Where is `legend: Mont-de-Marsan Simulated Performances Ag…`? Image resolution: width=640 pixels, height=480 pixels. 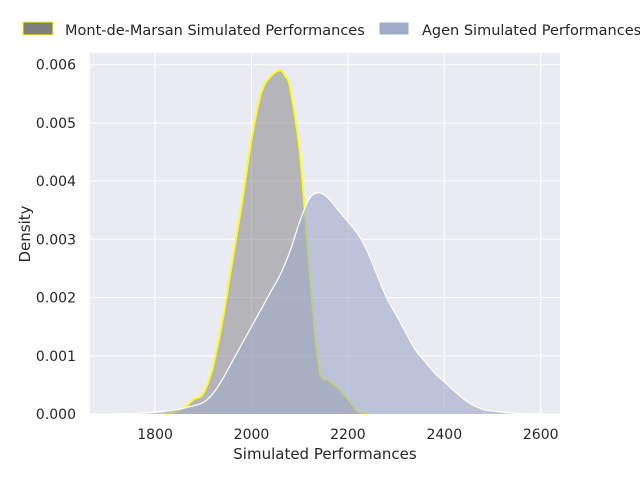 legend: Mont-de-Marsan Simulated Performances Ag… is located at coordinates (331, 30).